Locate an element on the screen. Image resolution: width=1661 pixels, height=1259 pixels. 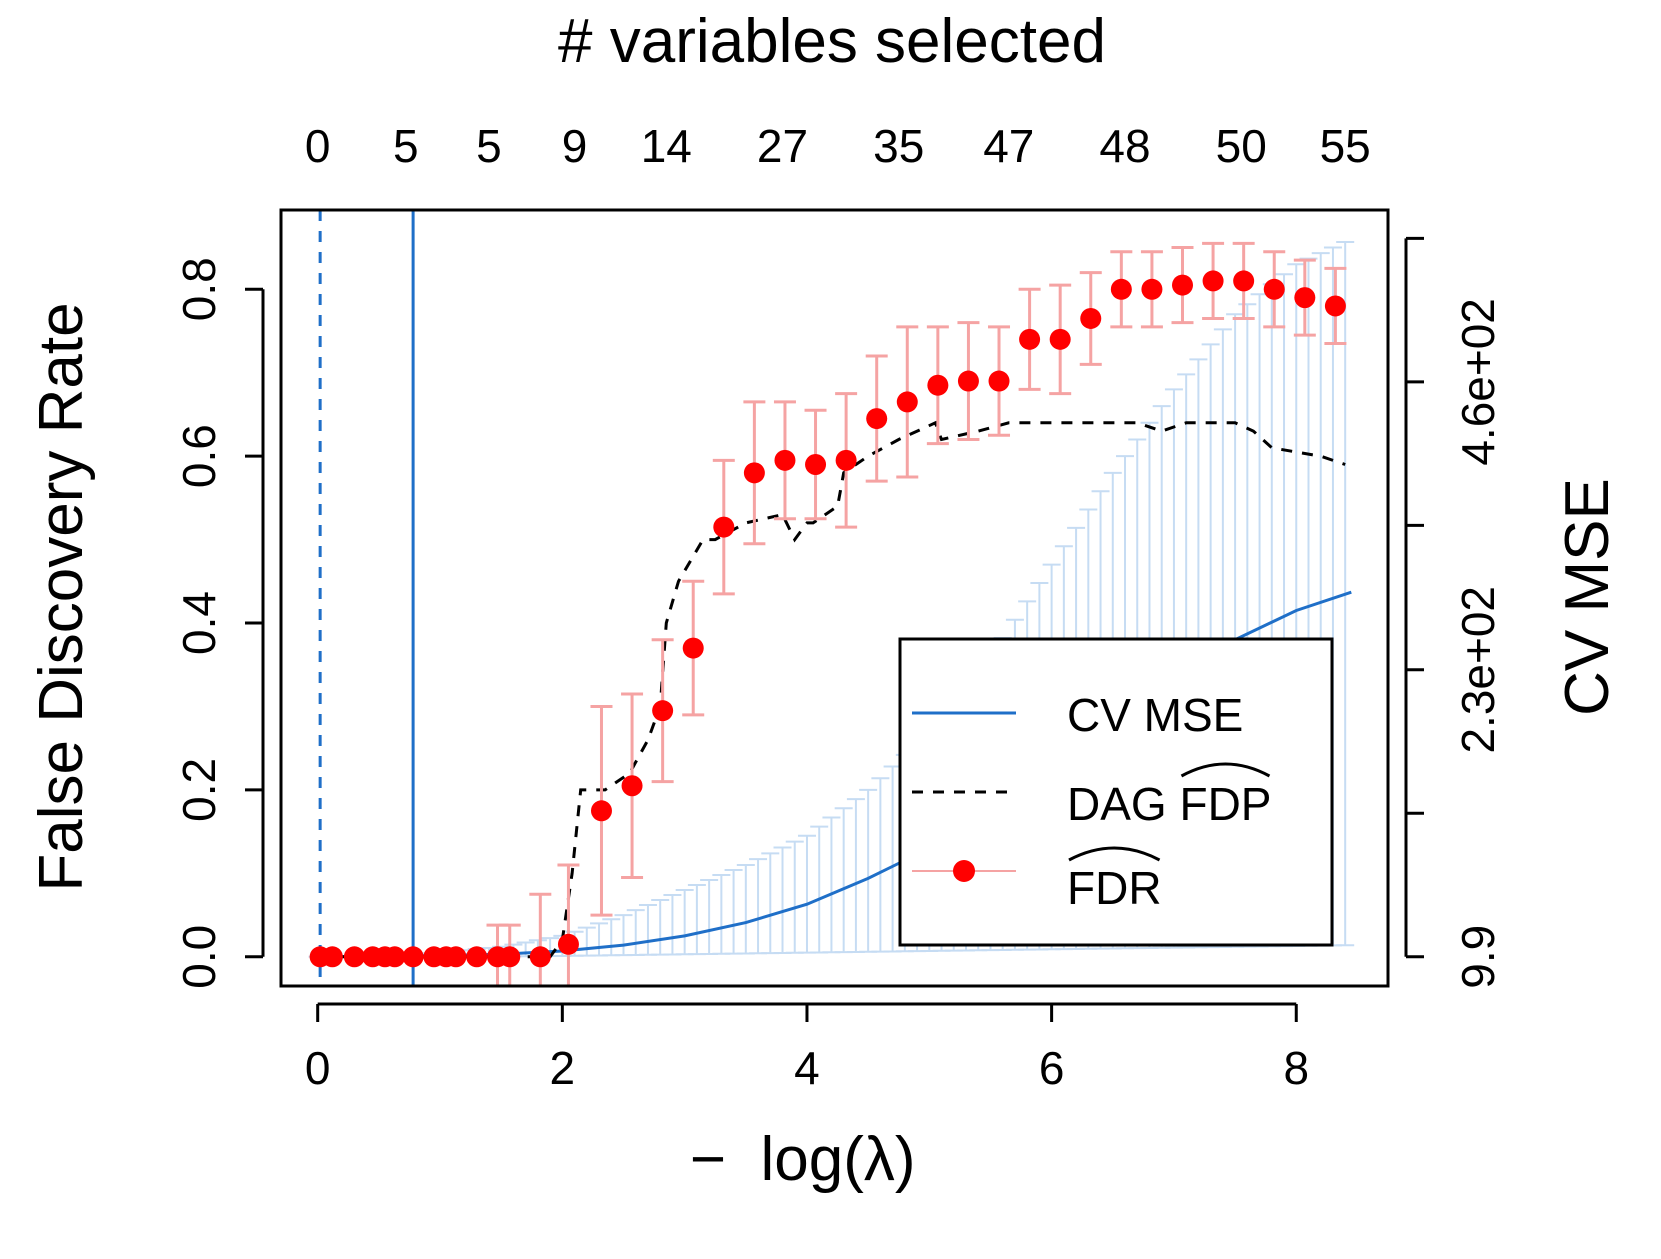
fdp-hat-mark is located at coordinates (1225, 770).